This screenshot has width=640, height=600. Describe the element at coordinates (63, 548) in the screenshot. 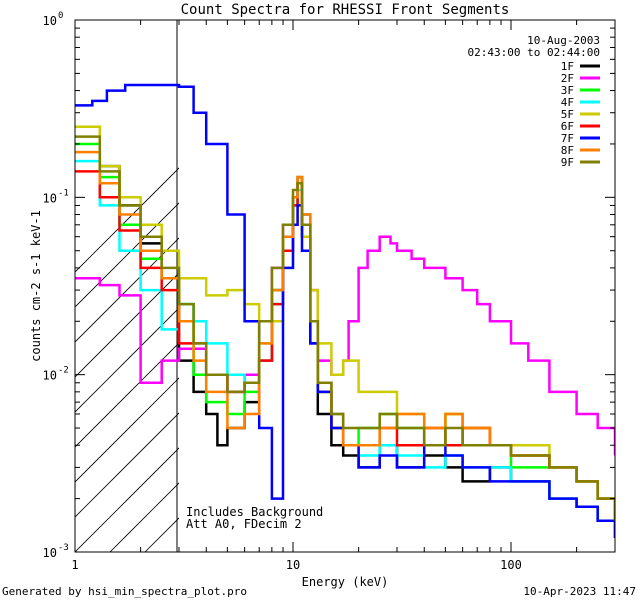

I see `y-tick-exponent: -3` at that location.